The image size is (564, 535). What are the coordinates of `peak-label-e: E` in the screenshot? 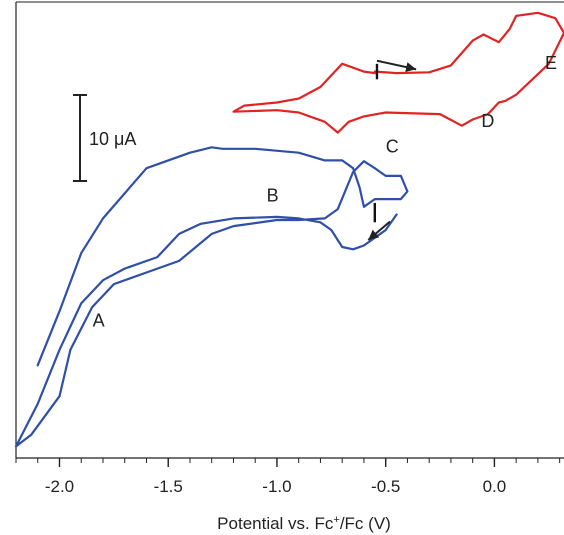 It's located at (551, 63).